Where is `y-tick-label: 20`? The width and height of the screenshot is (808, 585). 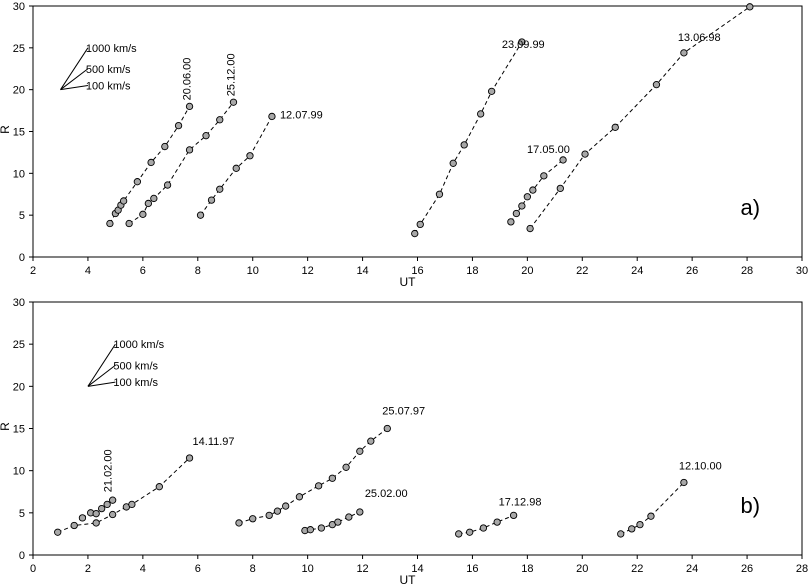
y-tick-label: 20 is located at coordinates (19, 91).